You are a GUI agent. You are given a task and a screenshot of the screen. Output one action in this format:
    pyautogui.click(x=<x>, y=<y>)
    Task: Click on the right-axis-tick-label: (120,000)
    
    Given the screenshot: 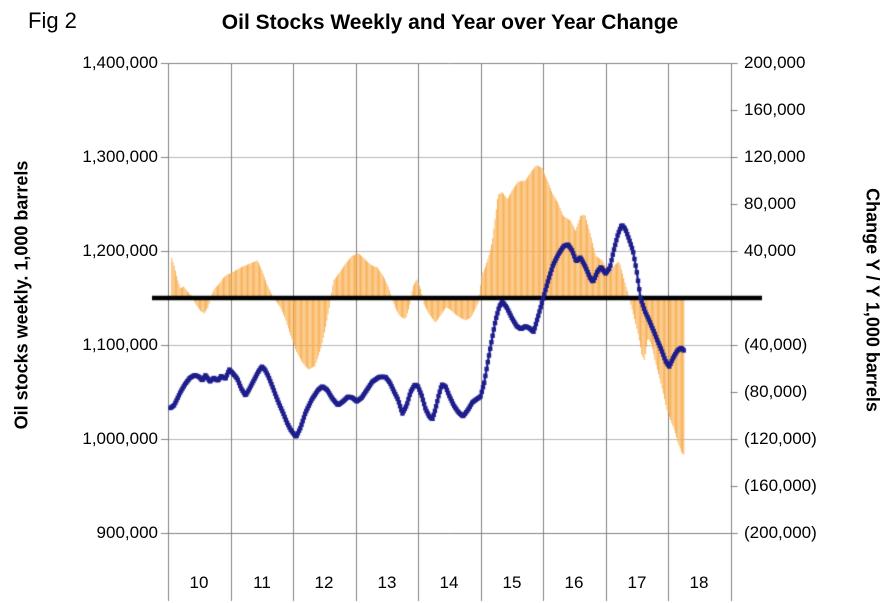 What is the action you would take?
    pyautogui.click(x=780, y=438)
    